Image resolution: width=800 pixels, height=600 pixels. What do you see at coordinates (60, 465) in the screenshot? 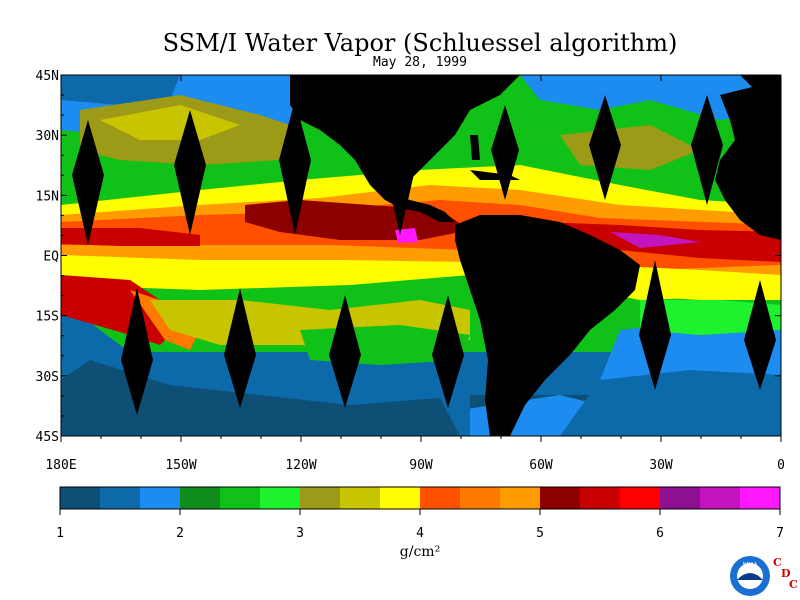
I see `x-tick-label: 180E` at bounding box center [60, 465].